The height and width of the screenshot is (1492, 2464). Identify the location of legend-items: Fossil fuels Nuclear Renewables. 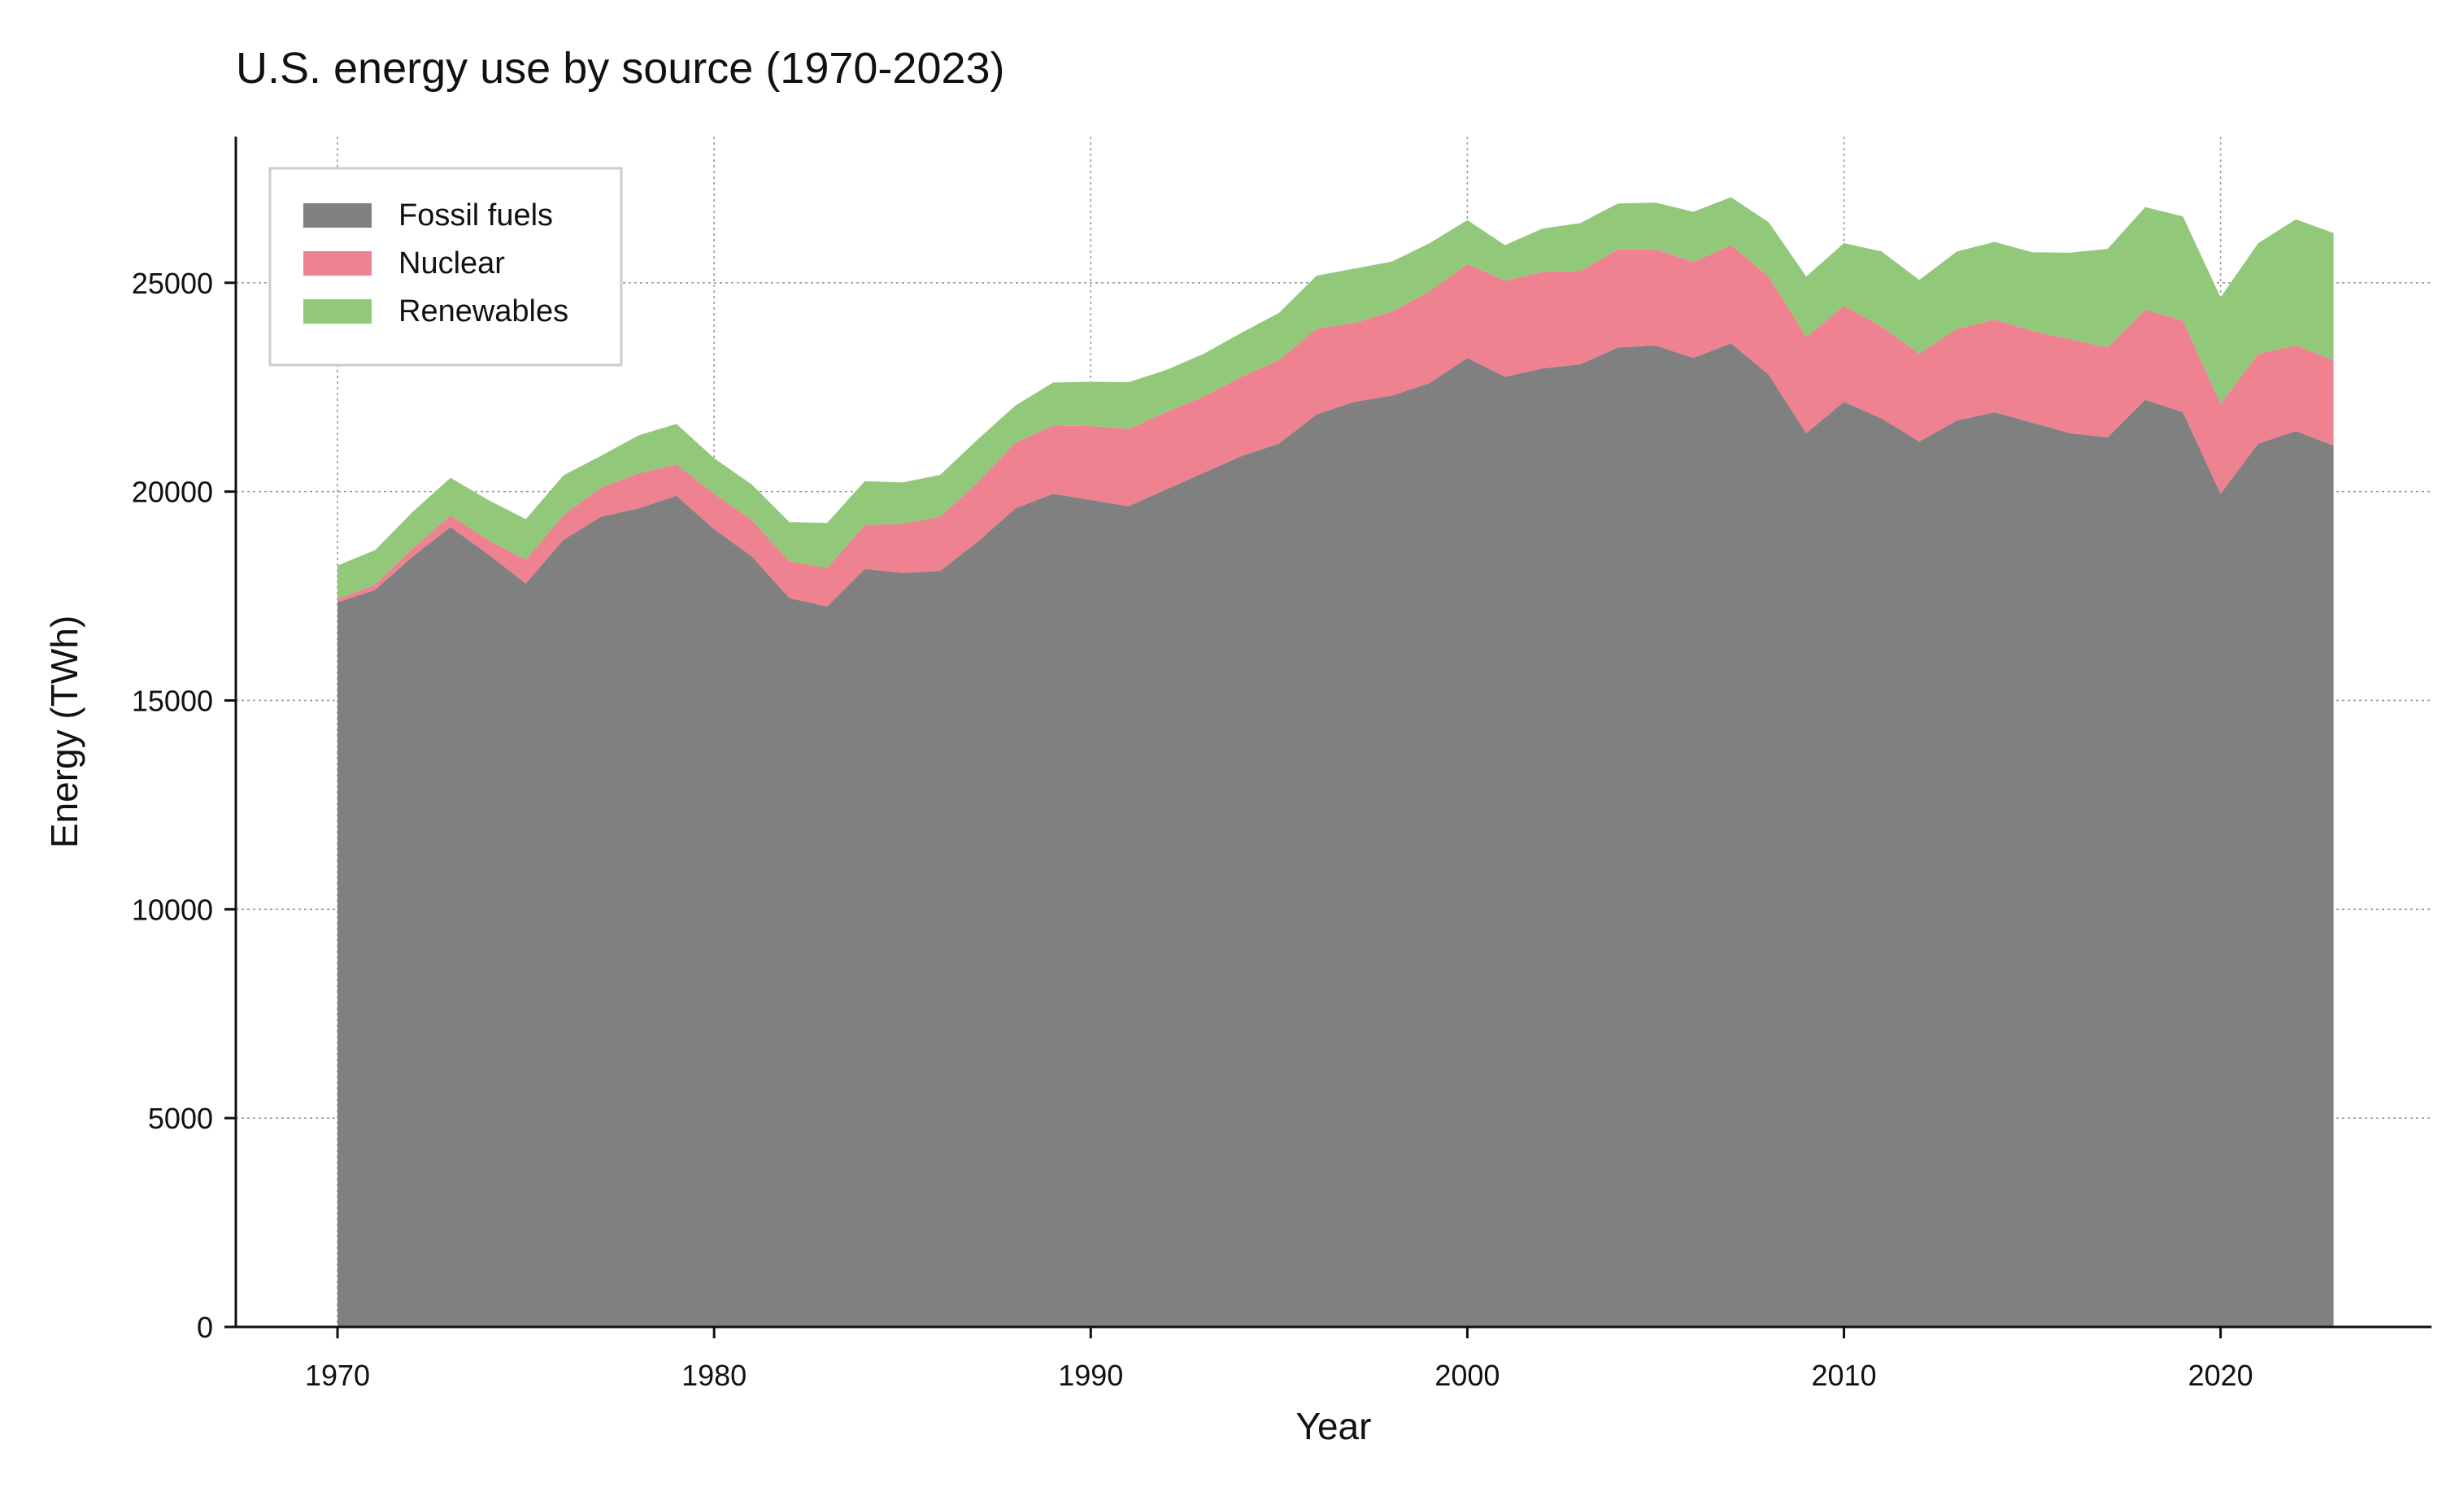
(435, 263).